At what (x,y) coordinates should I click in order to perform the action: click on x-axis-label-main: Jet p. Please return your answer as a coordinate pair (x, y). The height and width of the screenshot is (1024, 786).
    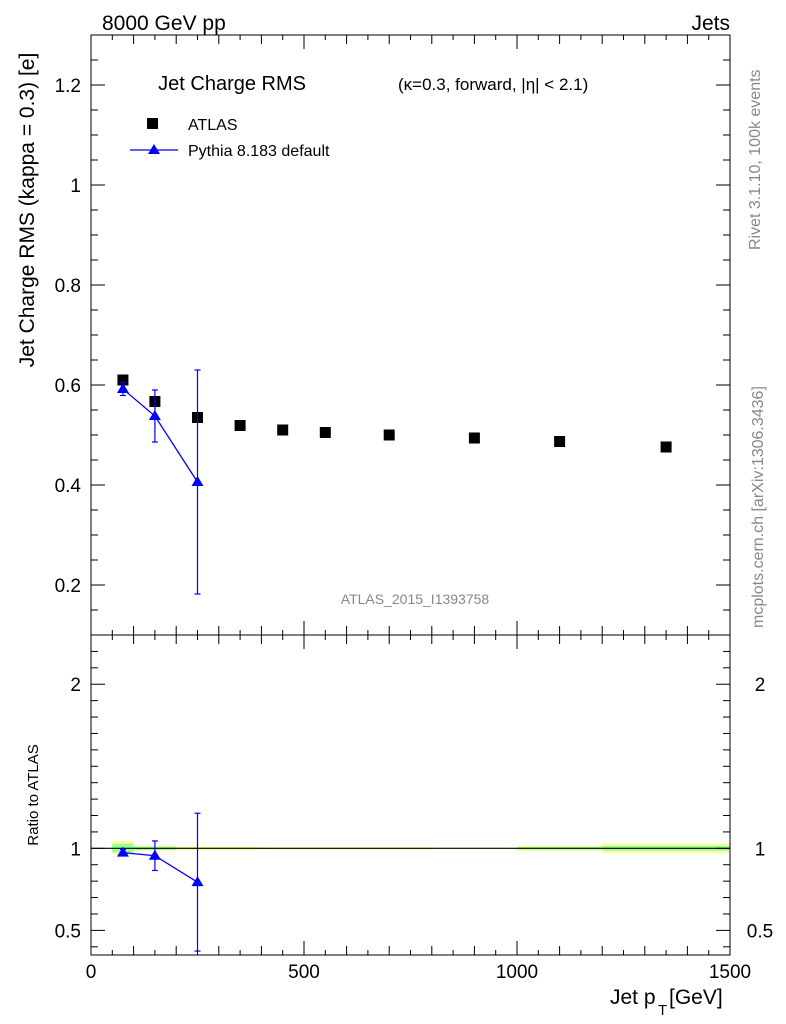
    Looking at the image, I should click on (633, 997).